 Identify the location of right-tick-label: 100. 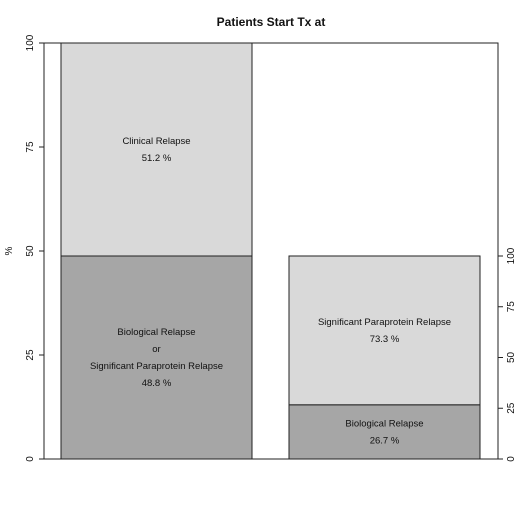
(511, 255).